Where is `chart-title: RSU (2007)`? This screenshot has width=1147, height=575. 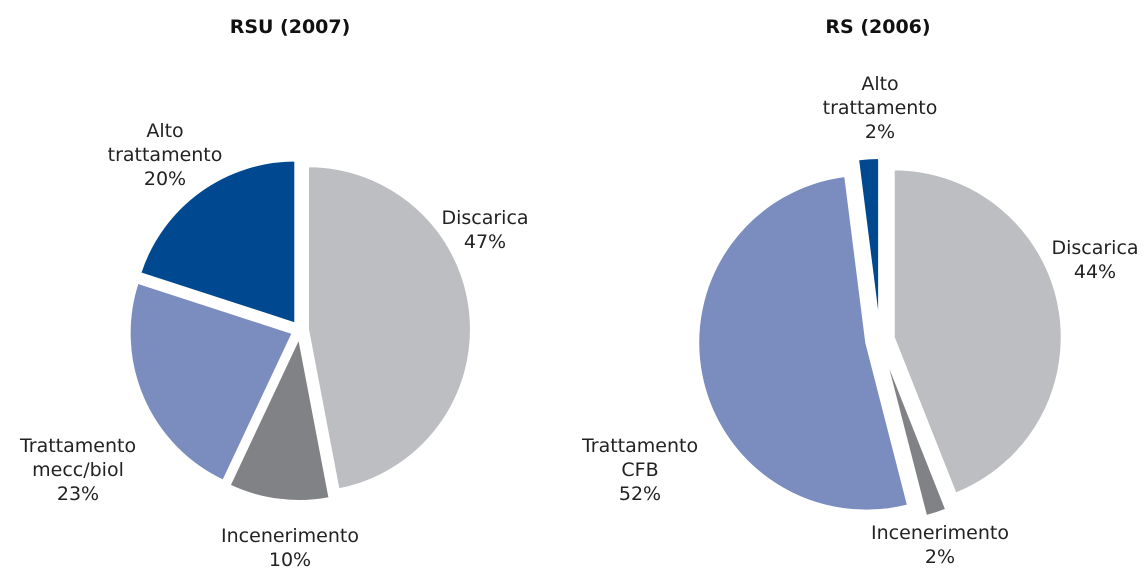
chart-title: RSU (2007) is located at coordinates (290, 27).